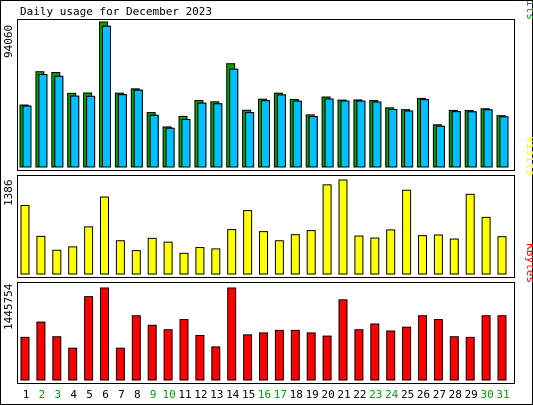  I want to click on day-label-30: 30, so click(486, 394).